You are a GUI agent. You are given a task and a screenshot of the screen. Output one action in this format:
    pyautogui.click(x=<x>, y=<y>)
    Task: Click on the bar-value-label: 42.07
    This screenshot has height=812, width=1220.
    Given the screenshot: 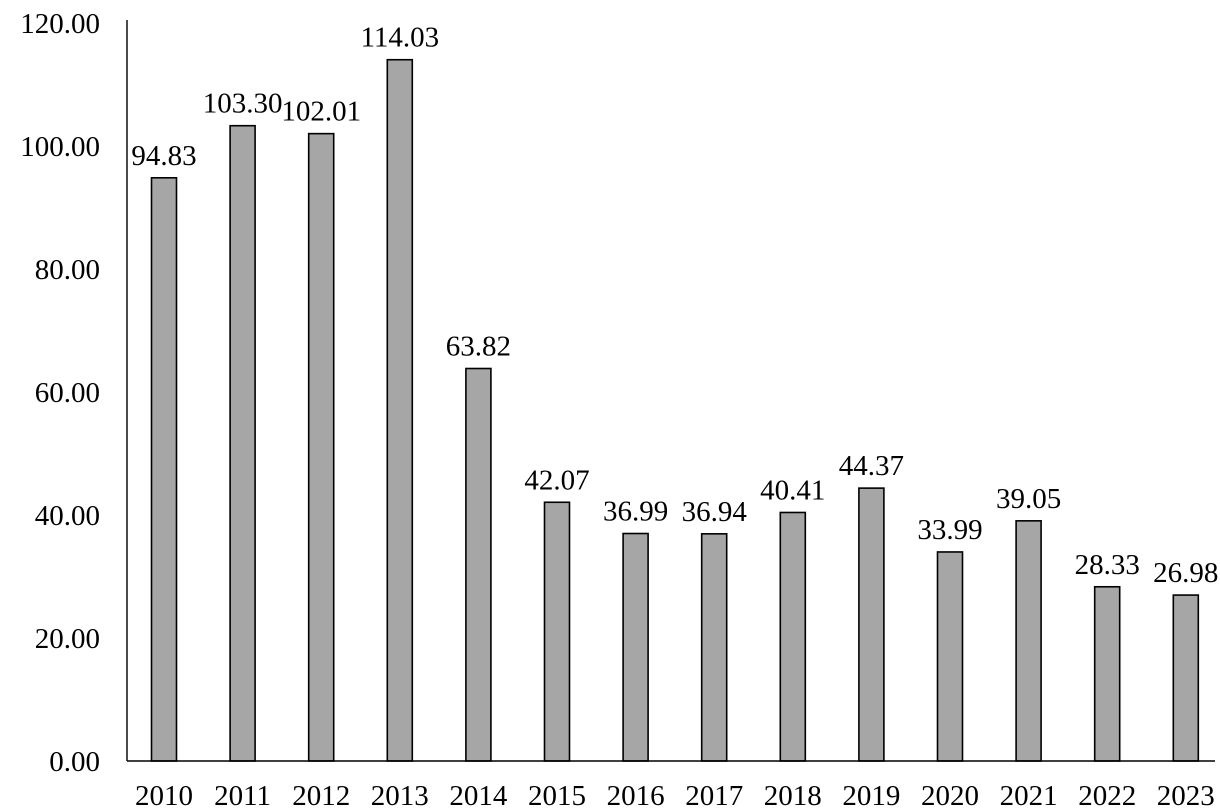 What is the action you would take?
    pyautogui.click(x=556, y=480)
    